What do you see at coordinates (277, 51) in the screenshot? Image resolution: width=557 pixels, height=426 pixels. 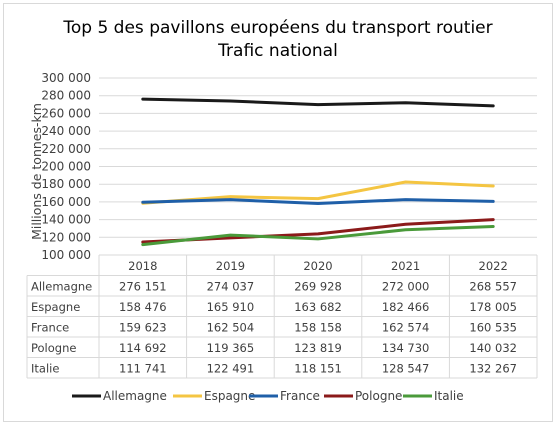 I see `chart-title-line-2: Trafic national` at bounding box center [277, 51].